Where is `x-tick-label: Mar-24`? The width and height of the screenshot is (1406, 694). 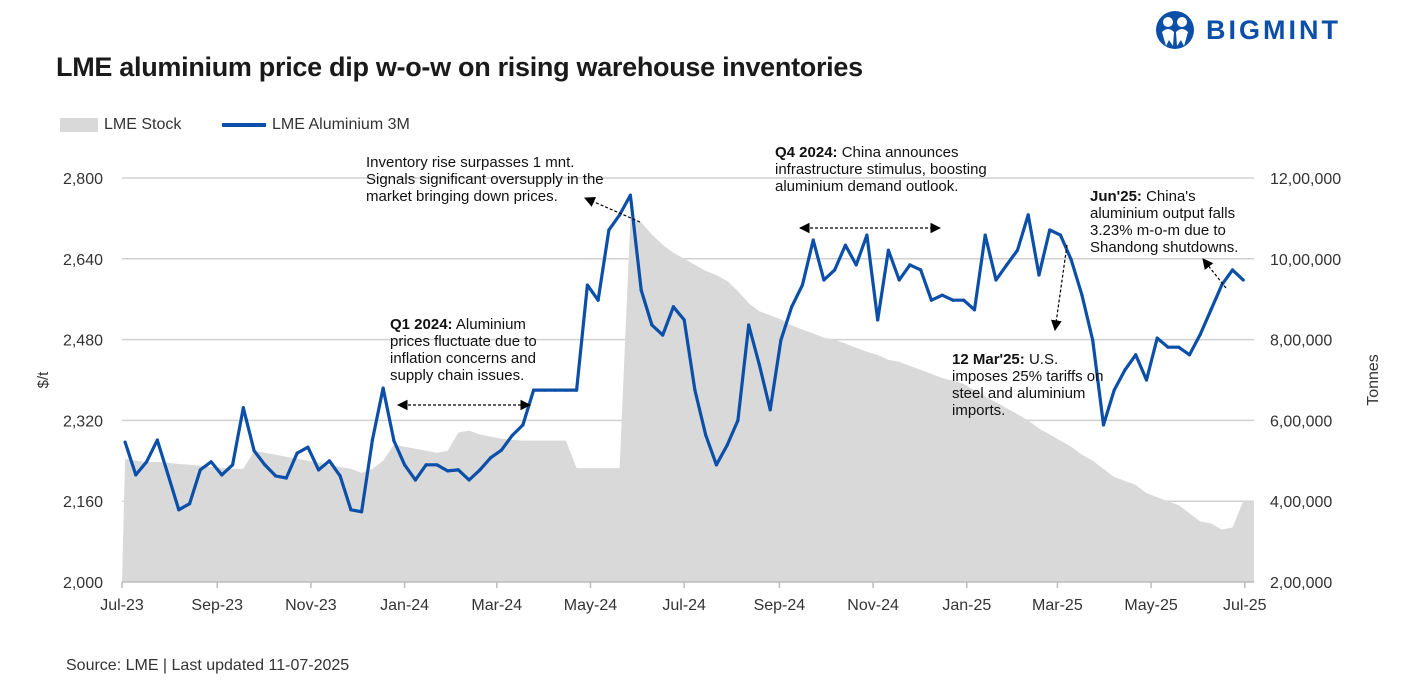
x-tick-label: Mar-24 is located at coordinates (496, 605).